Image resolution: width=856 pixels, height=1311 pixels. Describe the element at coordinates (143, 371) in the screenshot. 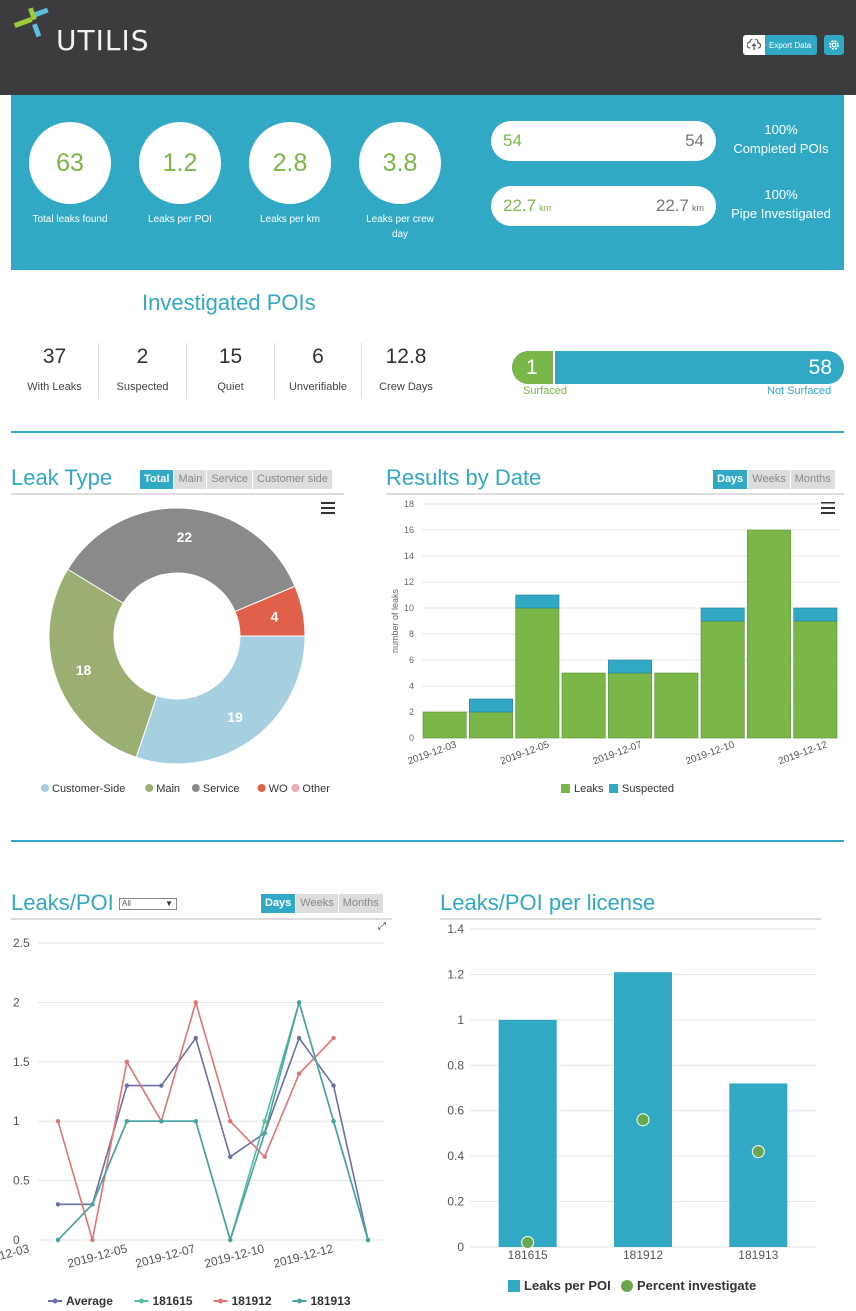

I see `stat-suspected: 2 Suspected` at that location.